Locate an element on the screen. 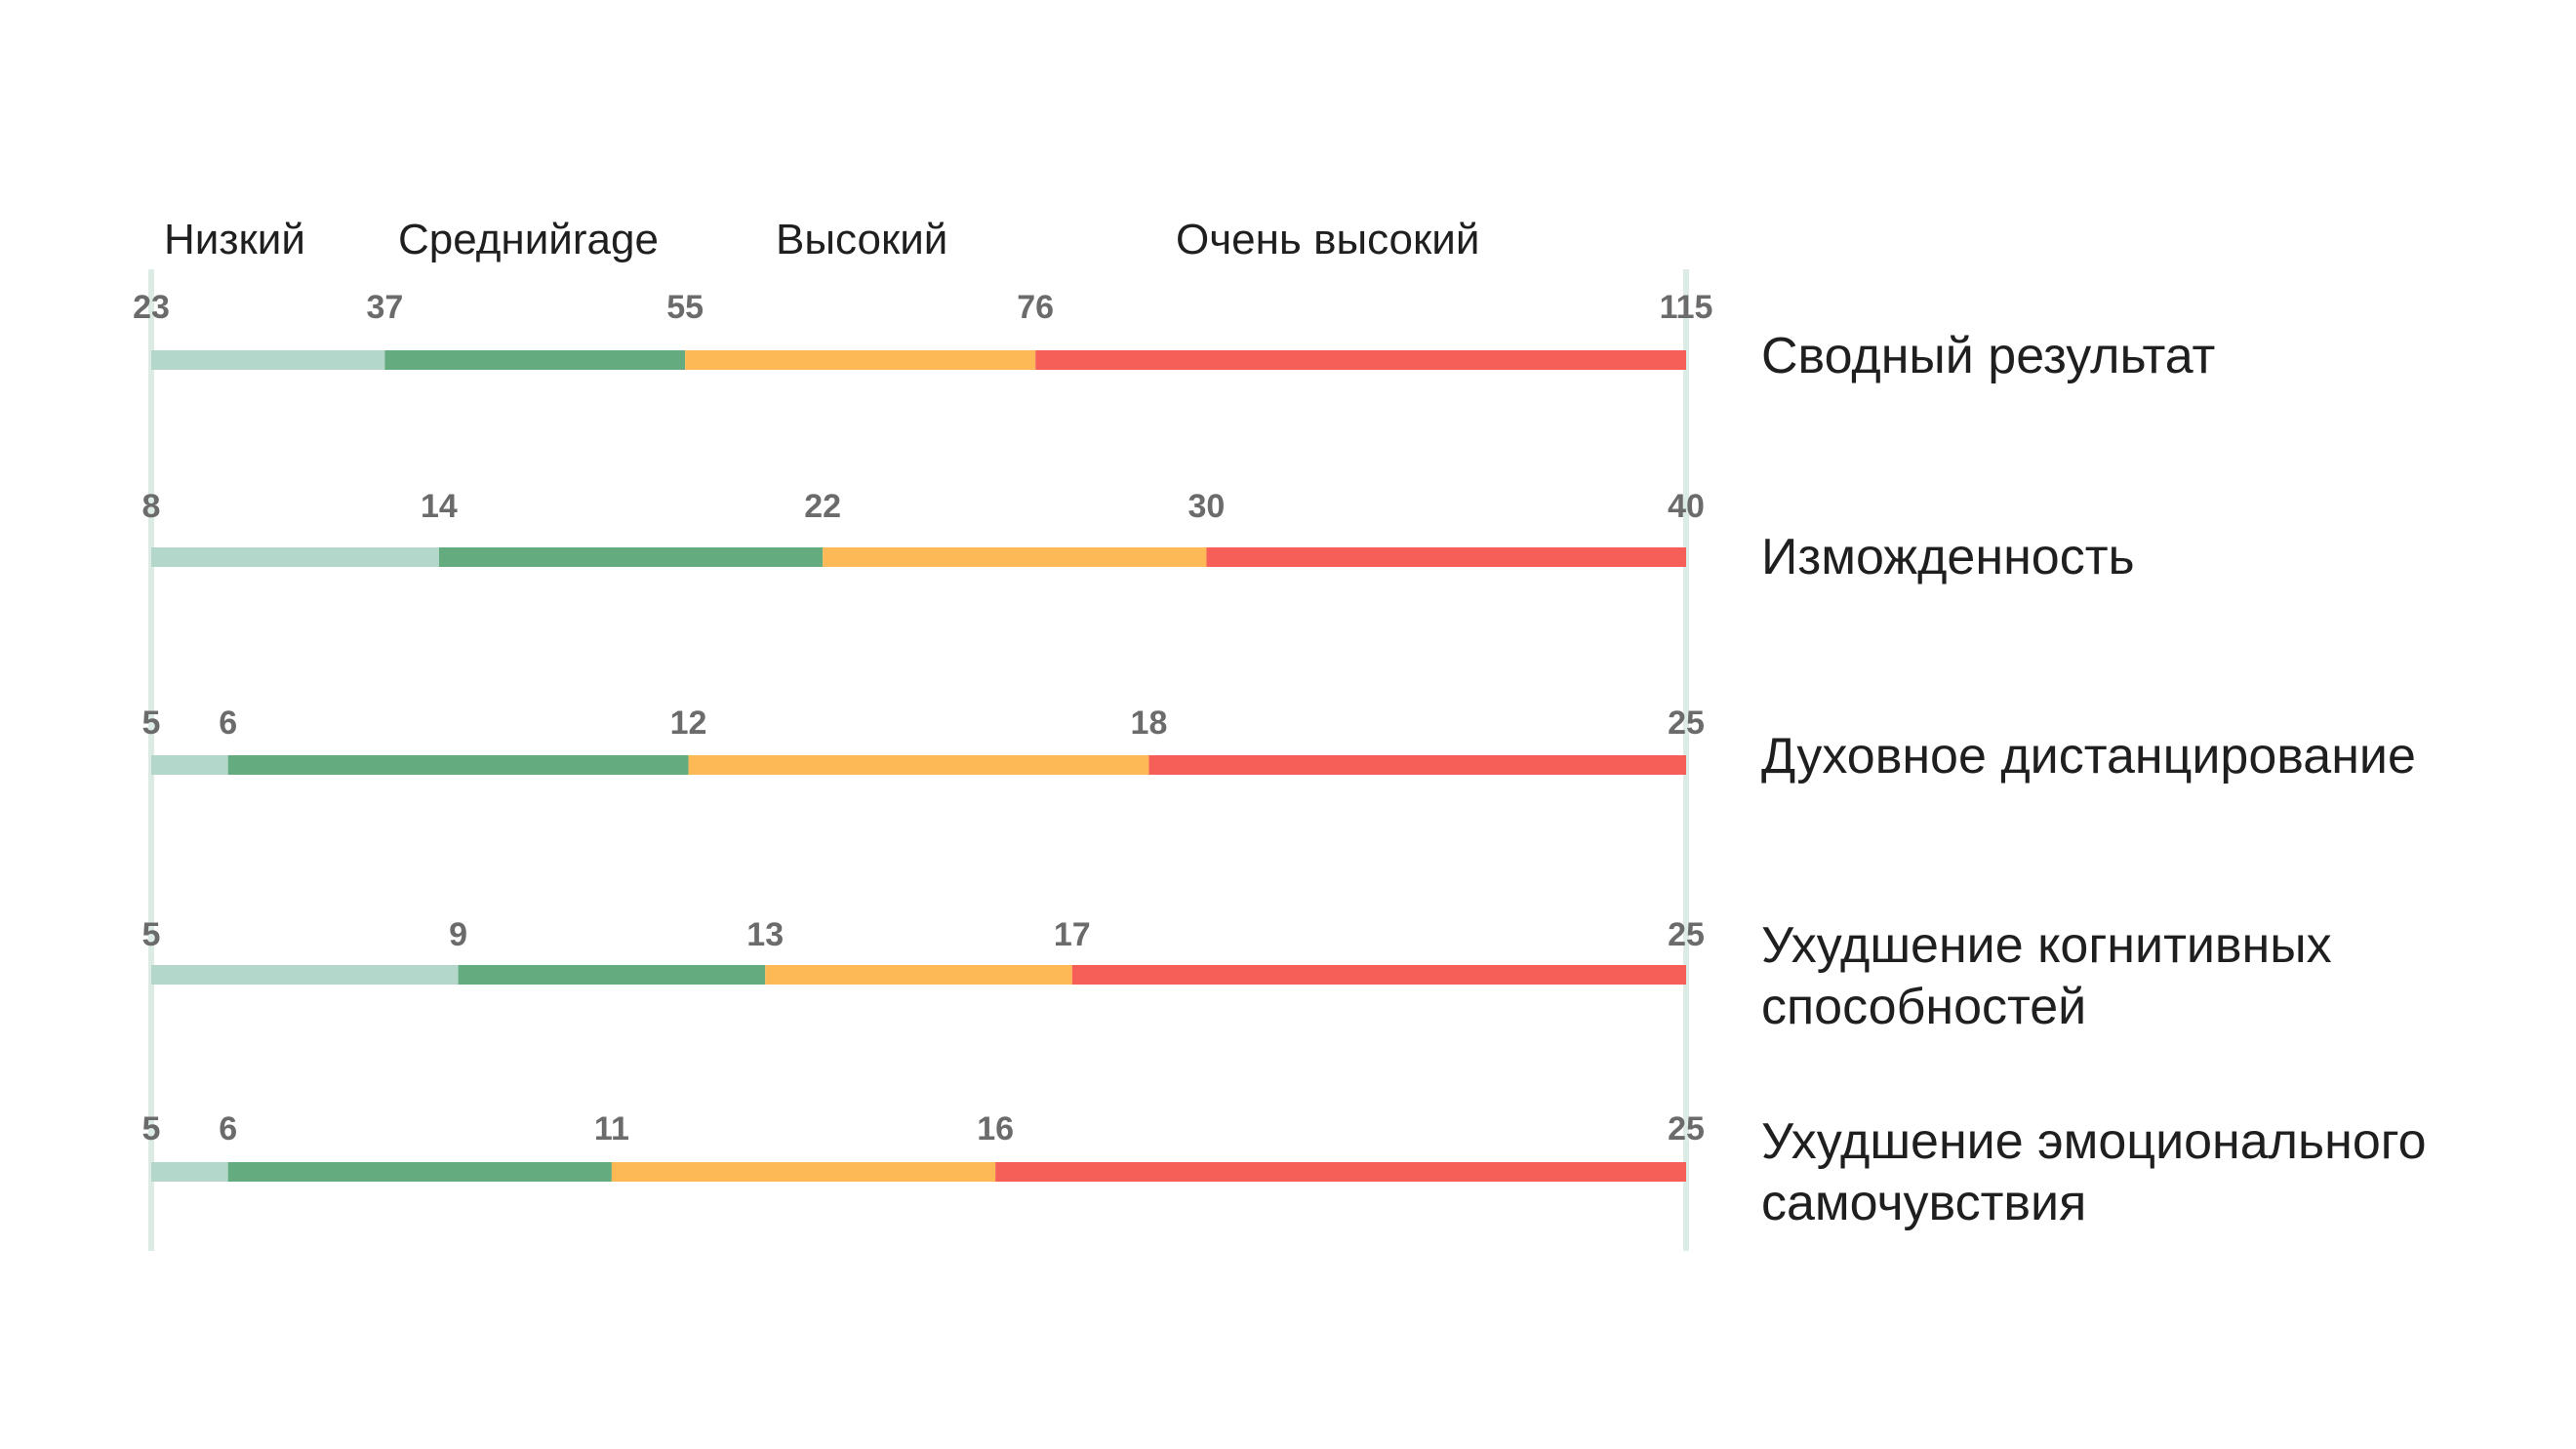 The image size is (2576, 1449). row-label: способностей is located at coordinates (1923, 1007).